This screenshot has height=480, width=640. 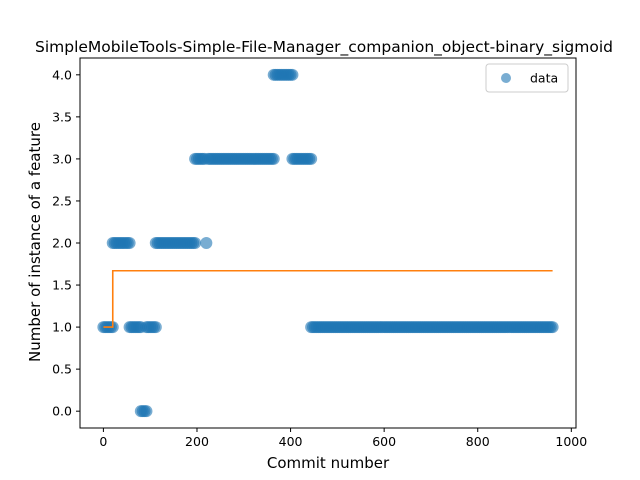 I want to click on x-tick-label: 600, so click(x=384, y=441).